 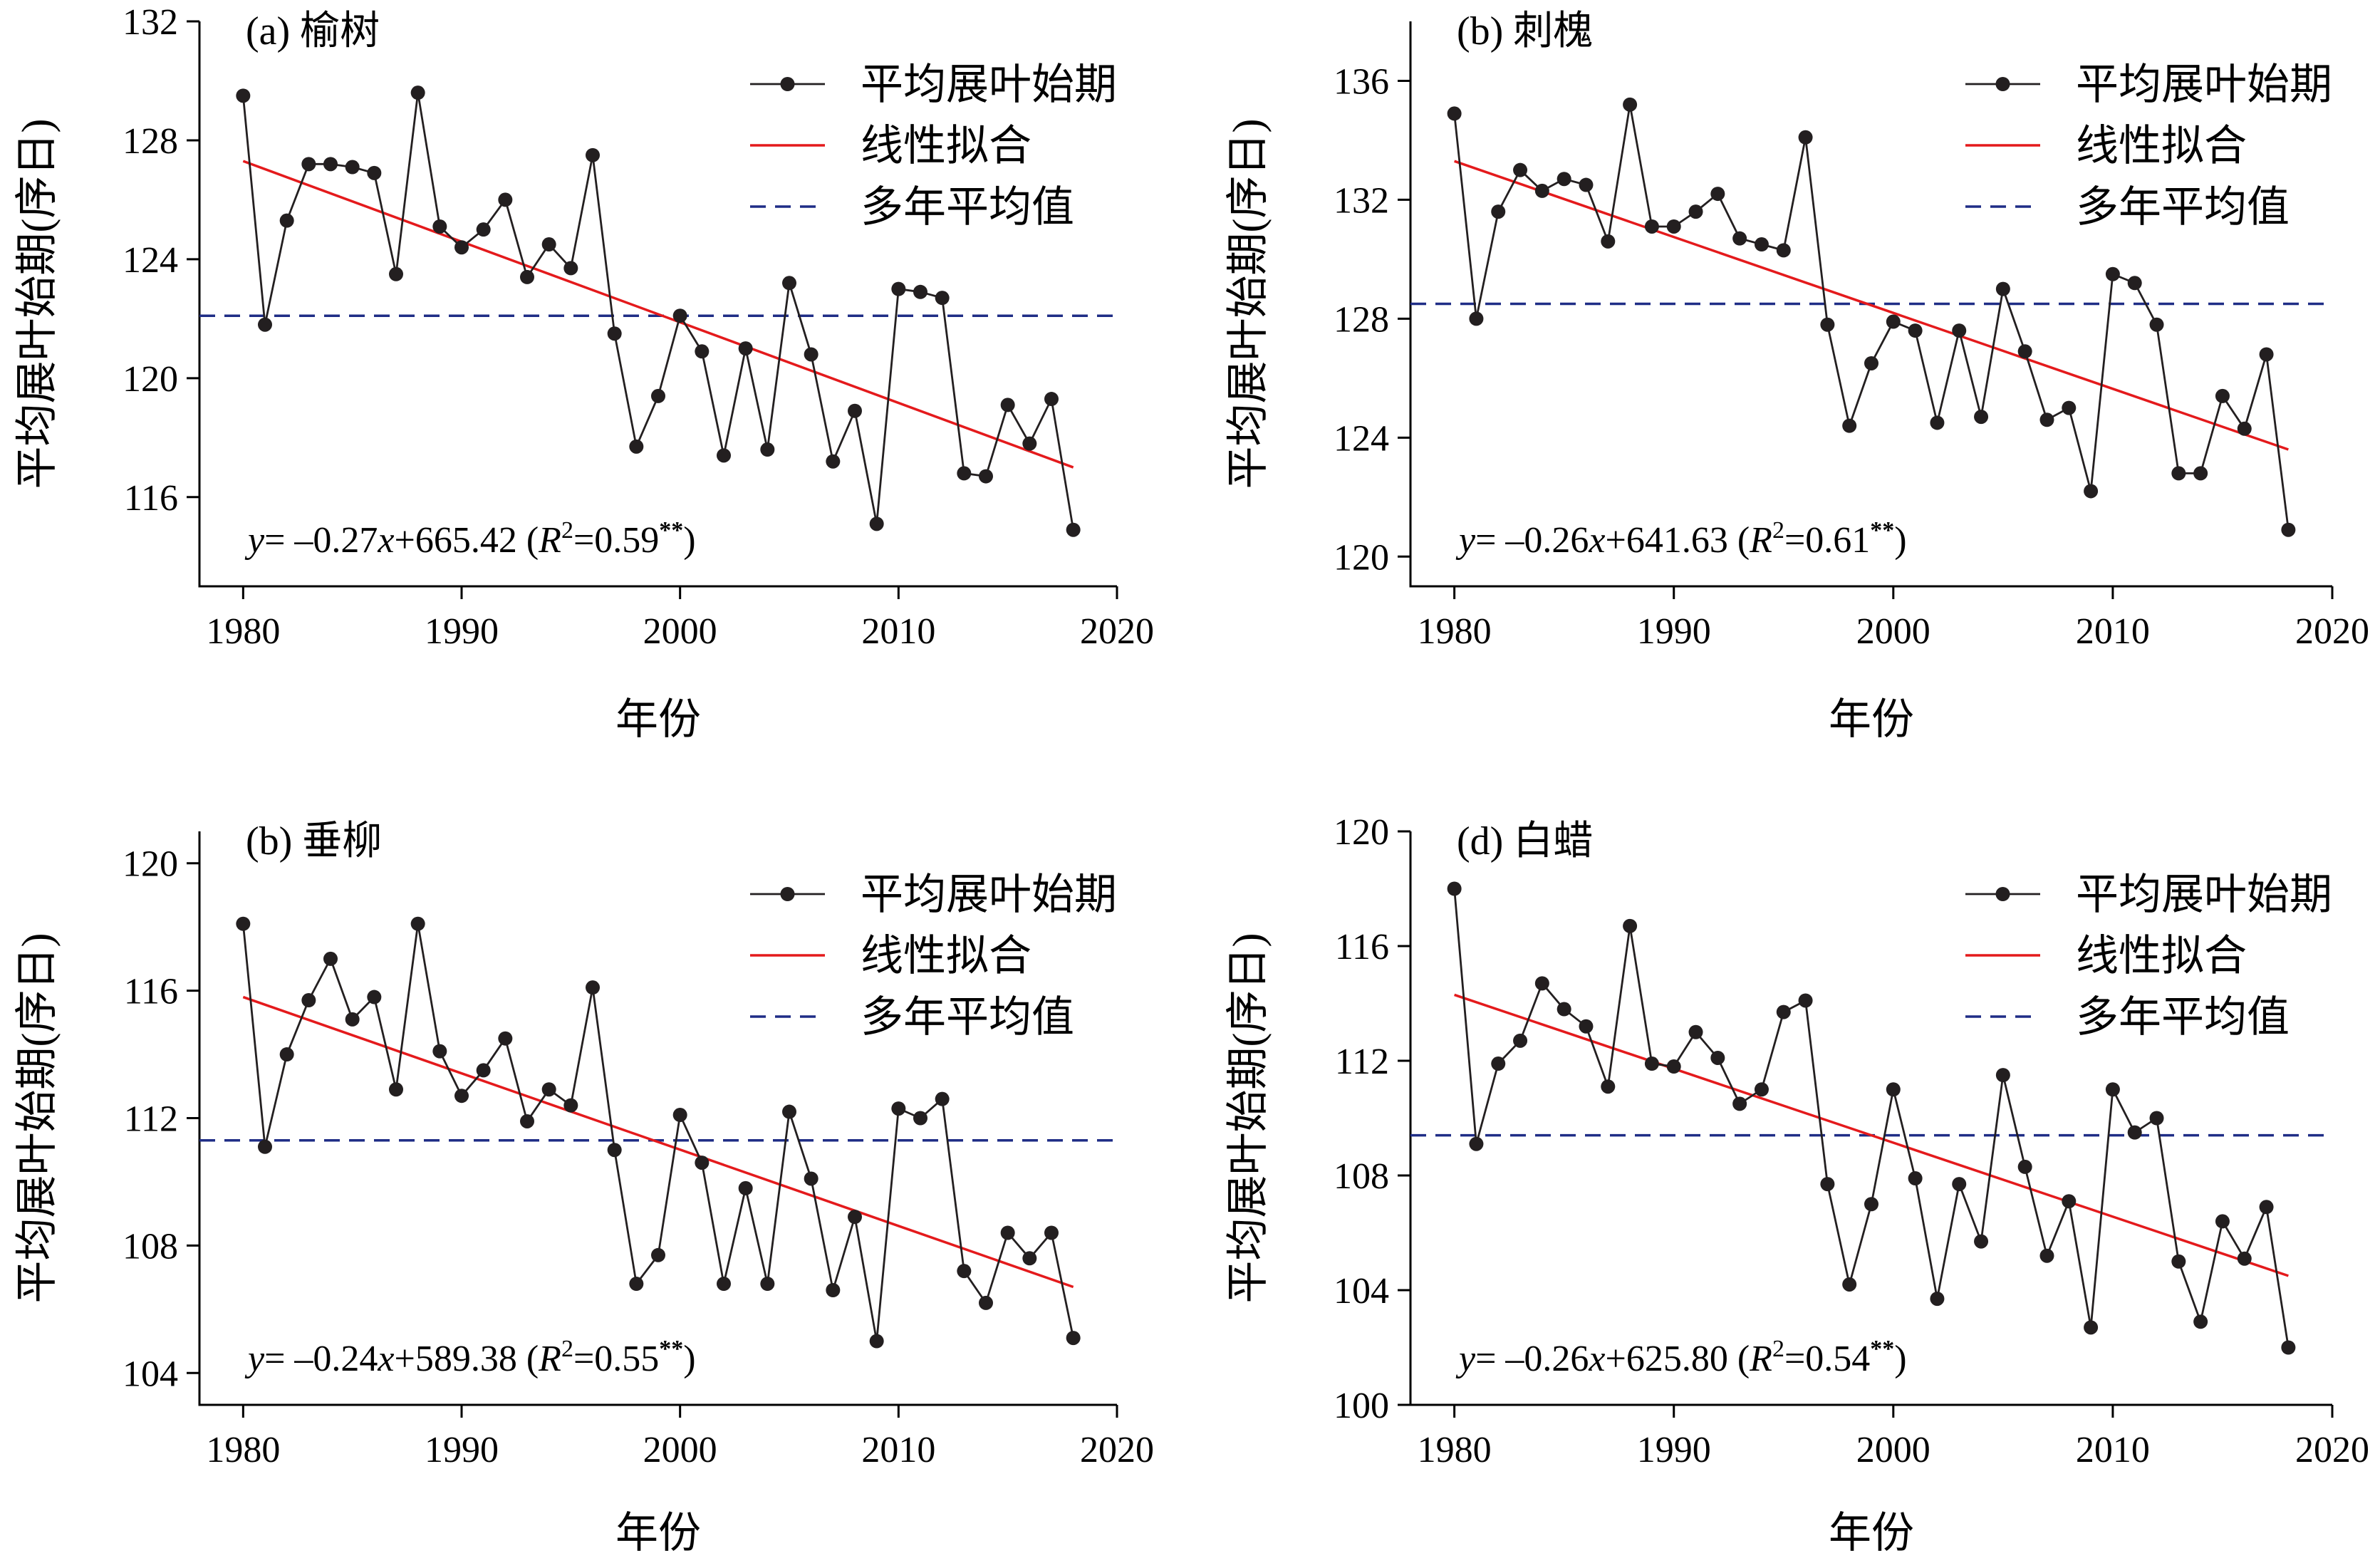 I want to click on fit-line, so click(x=1871, y=1135).